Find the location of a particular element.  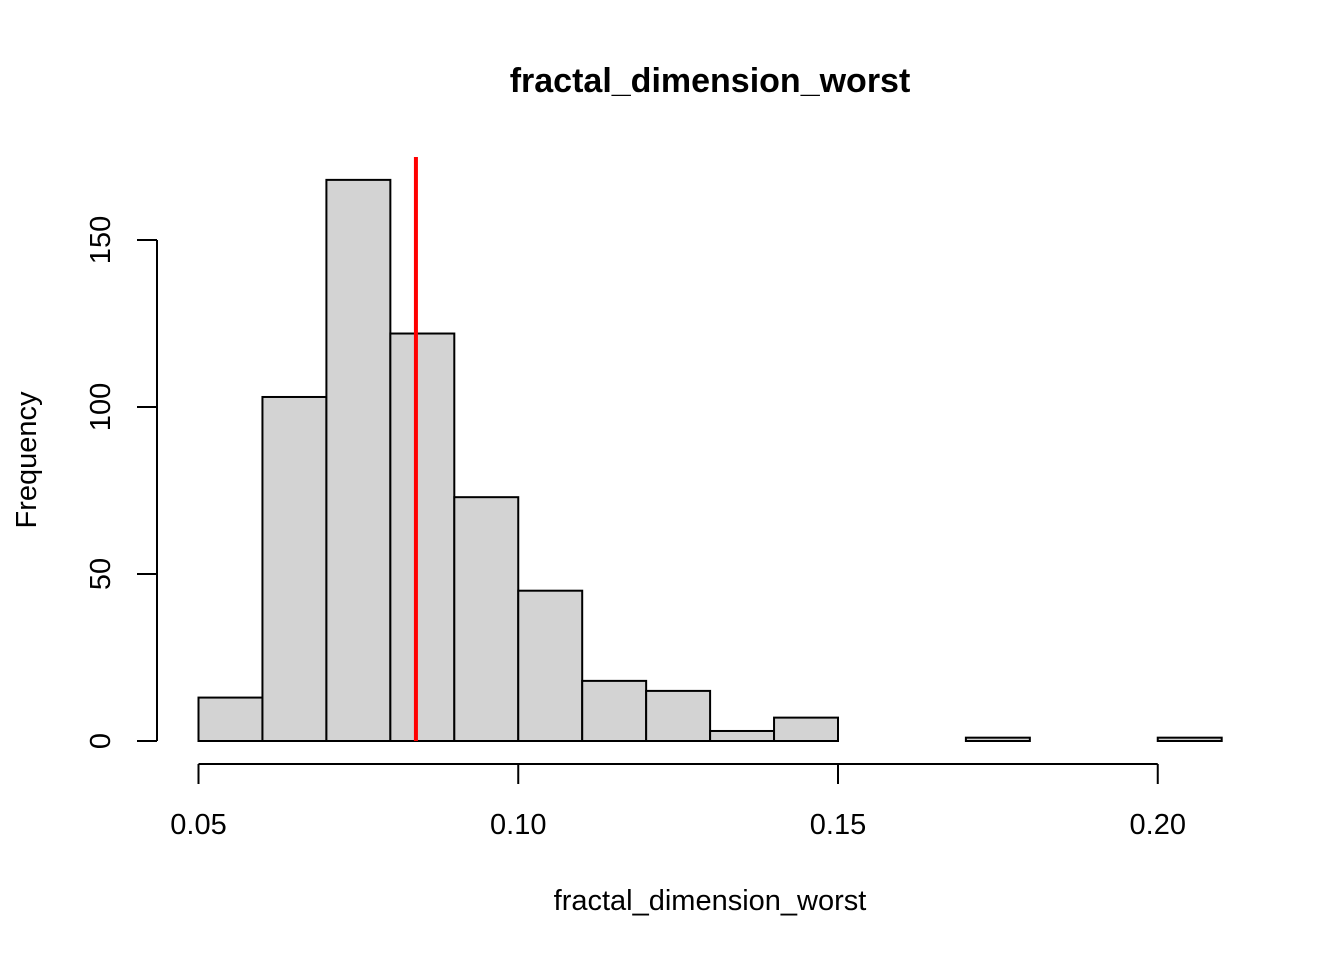

x-tick-label: 0.15 is located at coordinates (838, 825).